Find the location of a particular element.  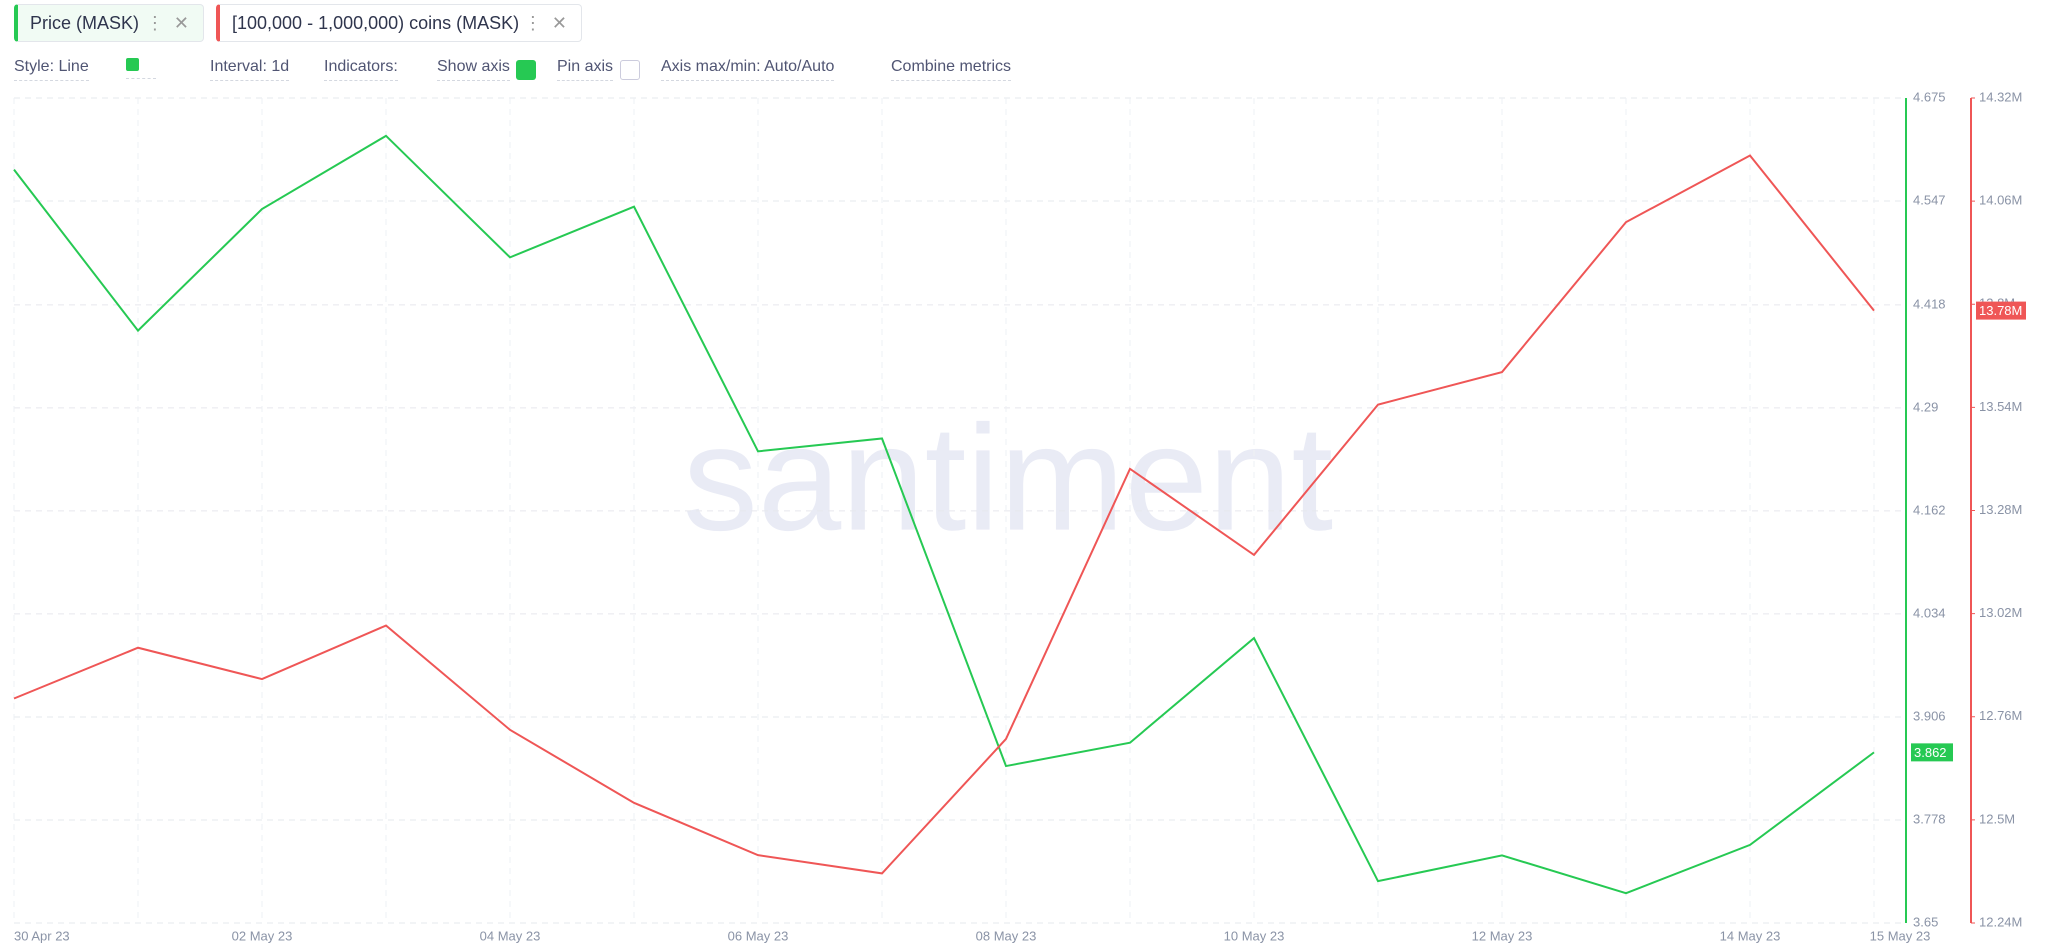

x-tick-label: 15 May 23 is located at coordinates (1900, 935).